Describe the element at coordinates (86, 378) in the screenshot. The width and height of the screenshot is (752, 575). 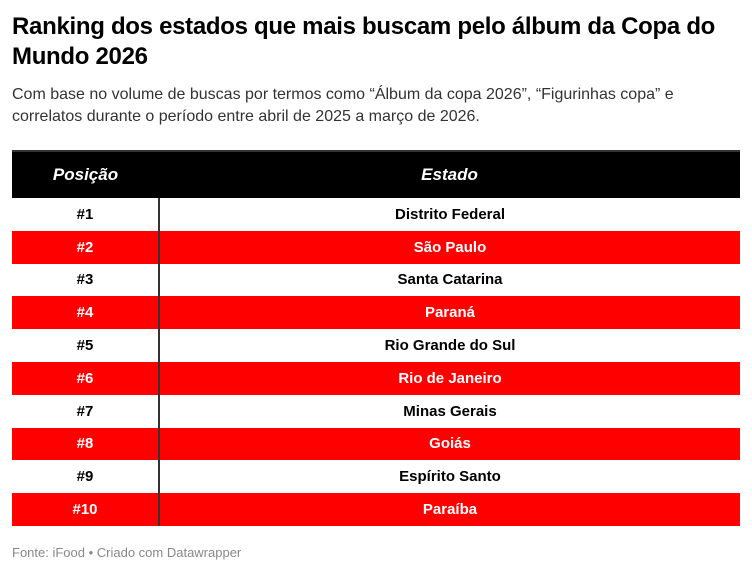
I see `position-cell: #6` at that location.